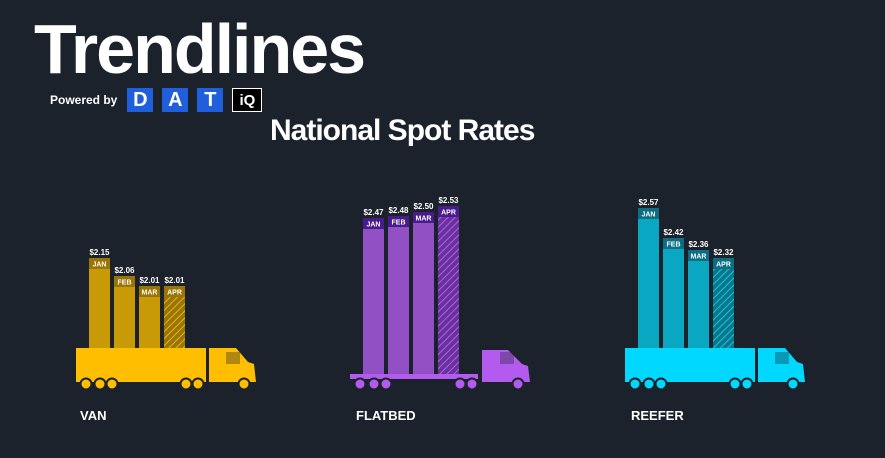  I want to click on bar-reefer-apr, so click(723, 303).